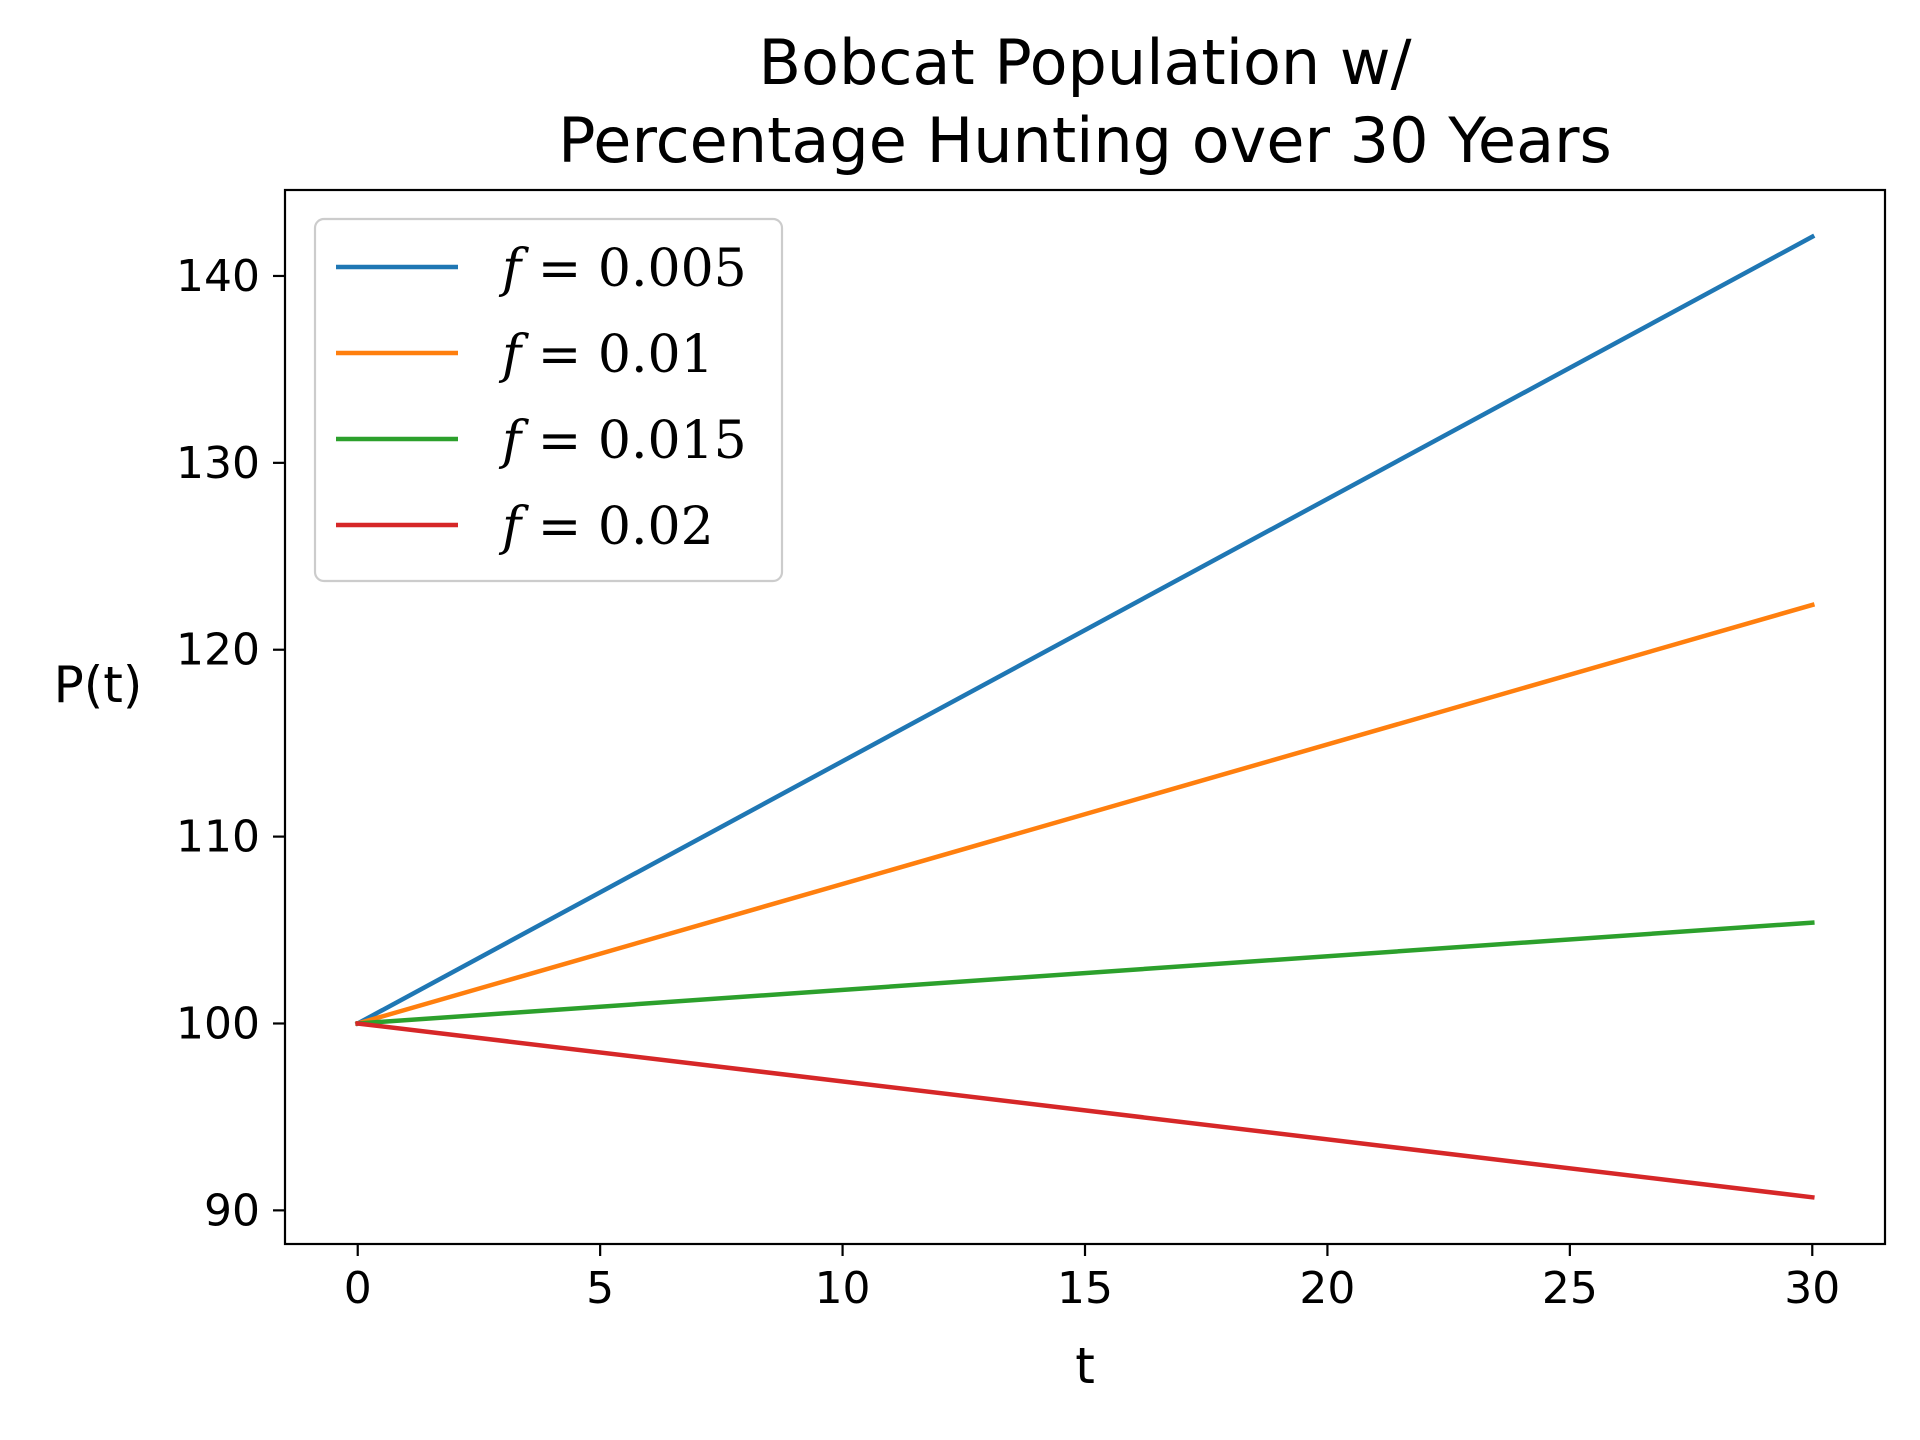 The image size is (1920, 1440). Describe the element at coordinates (232, 1210) in the screenshot. I see `y-tick-label: 90` at that location.